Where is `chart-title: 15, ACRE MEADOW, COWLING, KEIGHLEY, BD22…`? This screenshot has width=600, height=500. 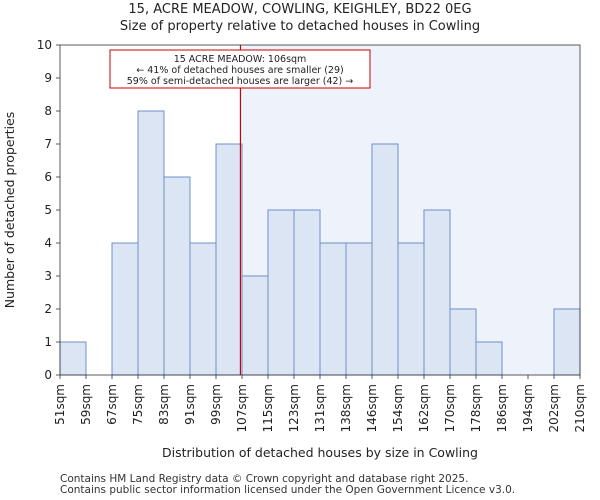
chart-title: 15, ACRE MEADOW, COWLING, KEIGHLEY, BD22… is located at coordinates (300, 9).